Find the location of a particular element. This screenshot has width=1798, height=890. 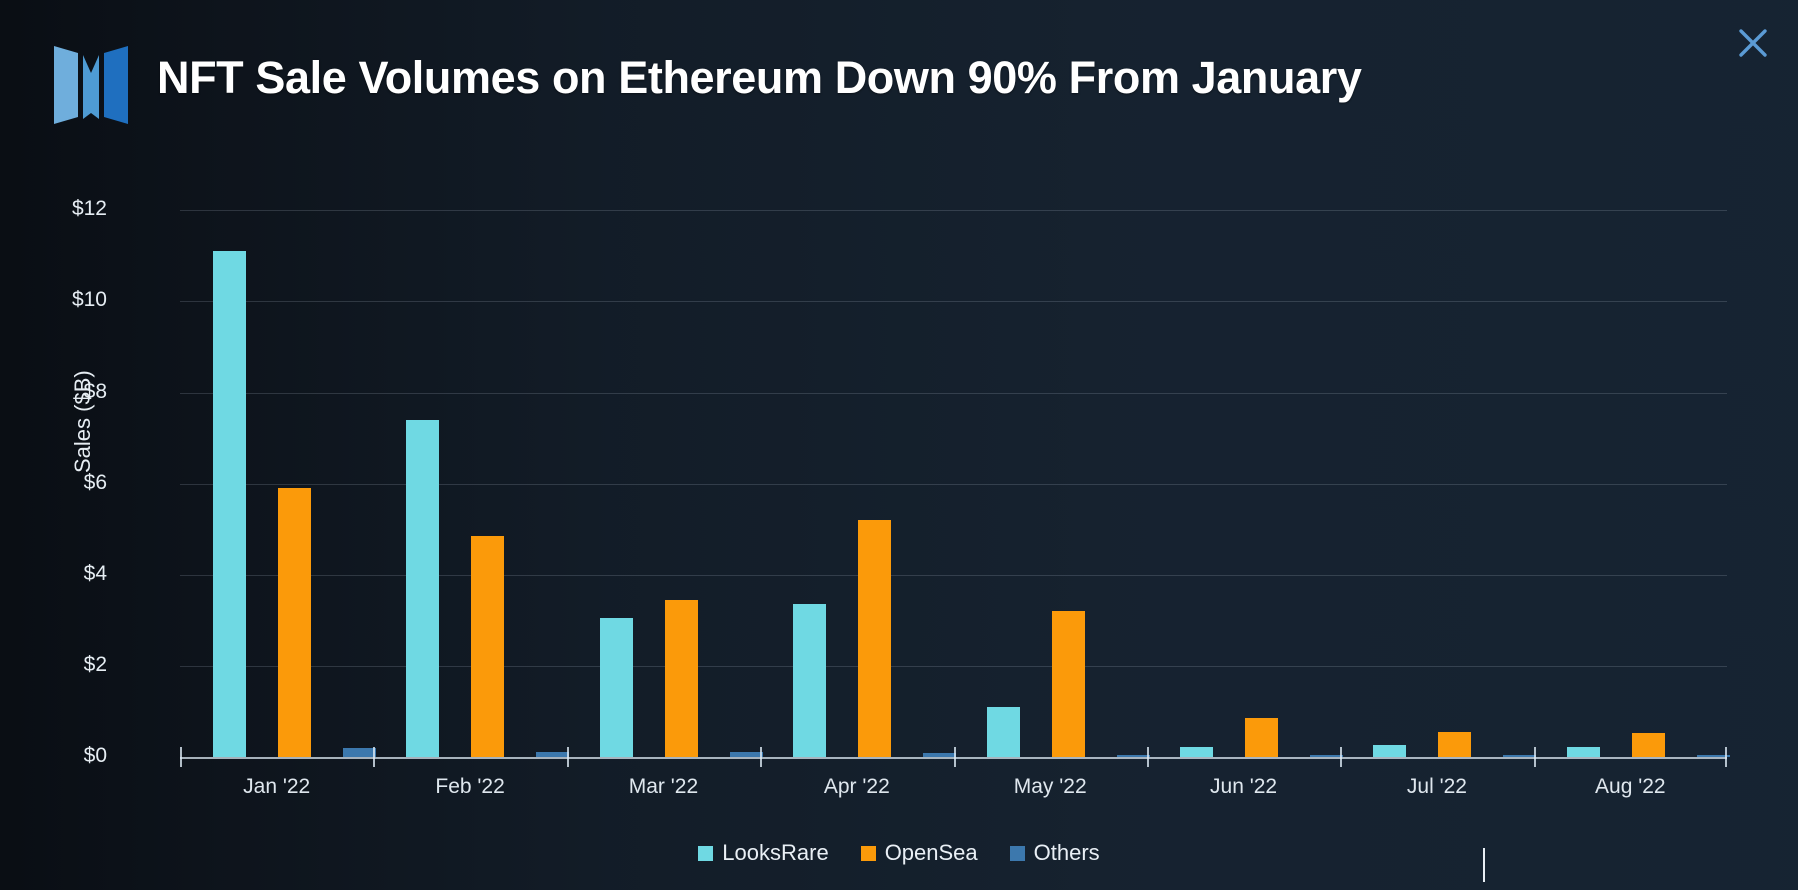

y-axis-tick-label: $6 is located at coordinates (95, 482).